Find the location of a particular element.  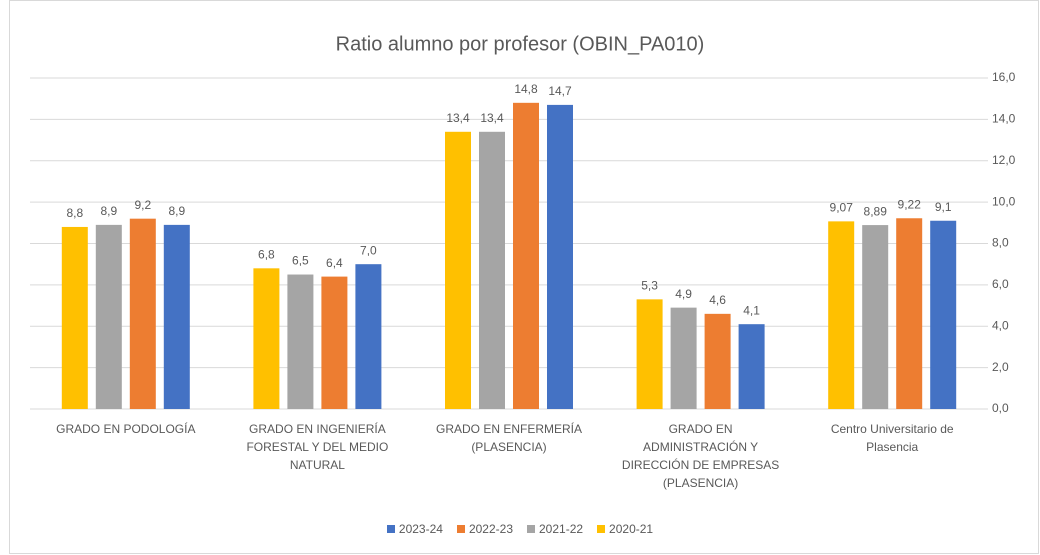

data-label: 6,5 is located at coordinates (300, 261).